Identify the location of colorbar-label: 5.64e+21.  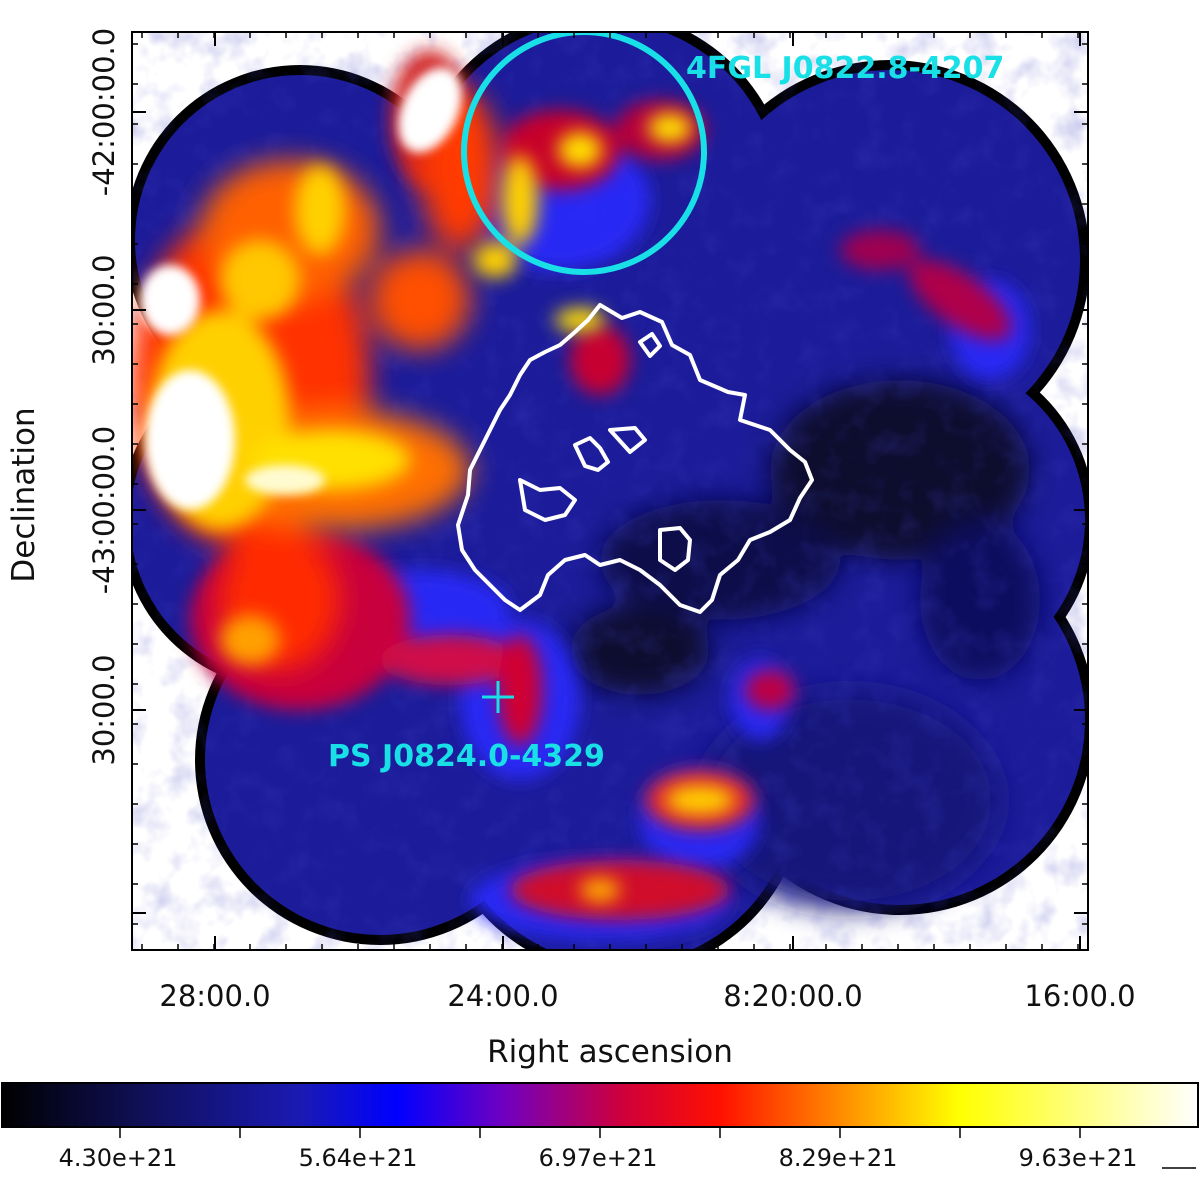
(358, 1158).